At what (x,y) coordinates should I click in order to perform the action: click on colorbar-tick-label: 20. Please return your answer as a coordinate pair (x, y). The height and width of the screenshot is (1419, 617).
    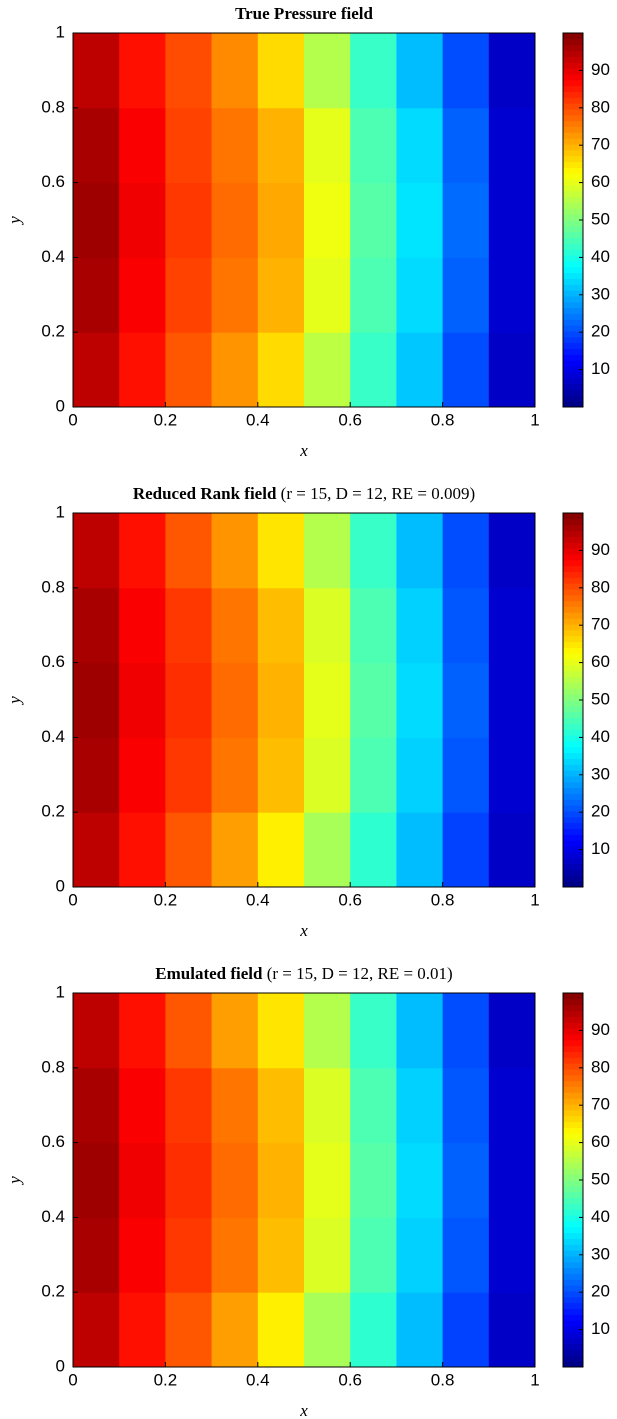
    Looking at the image, I should click on (600, 1291).